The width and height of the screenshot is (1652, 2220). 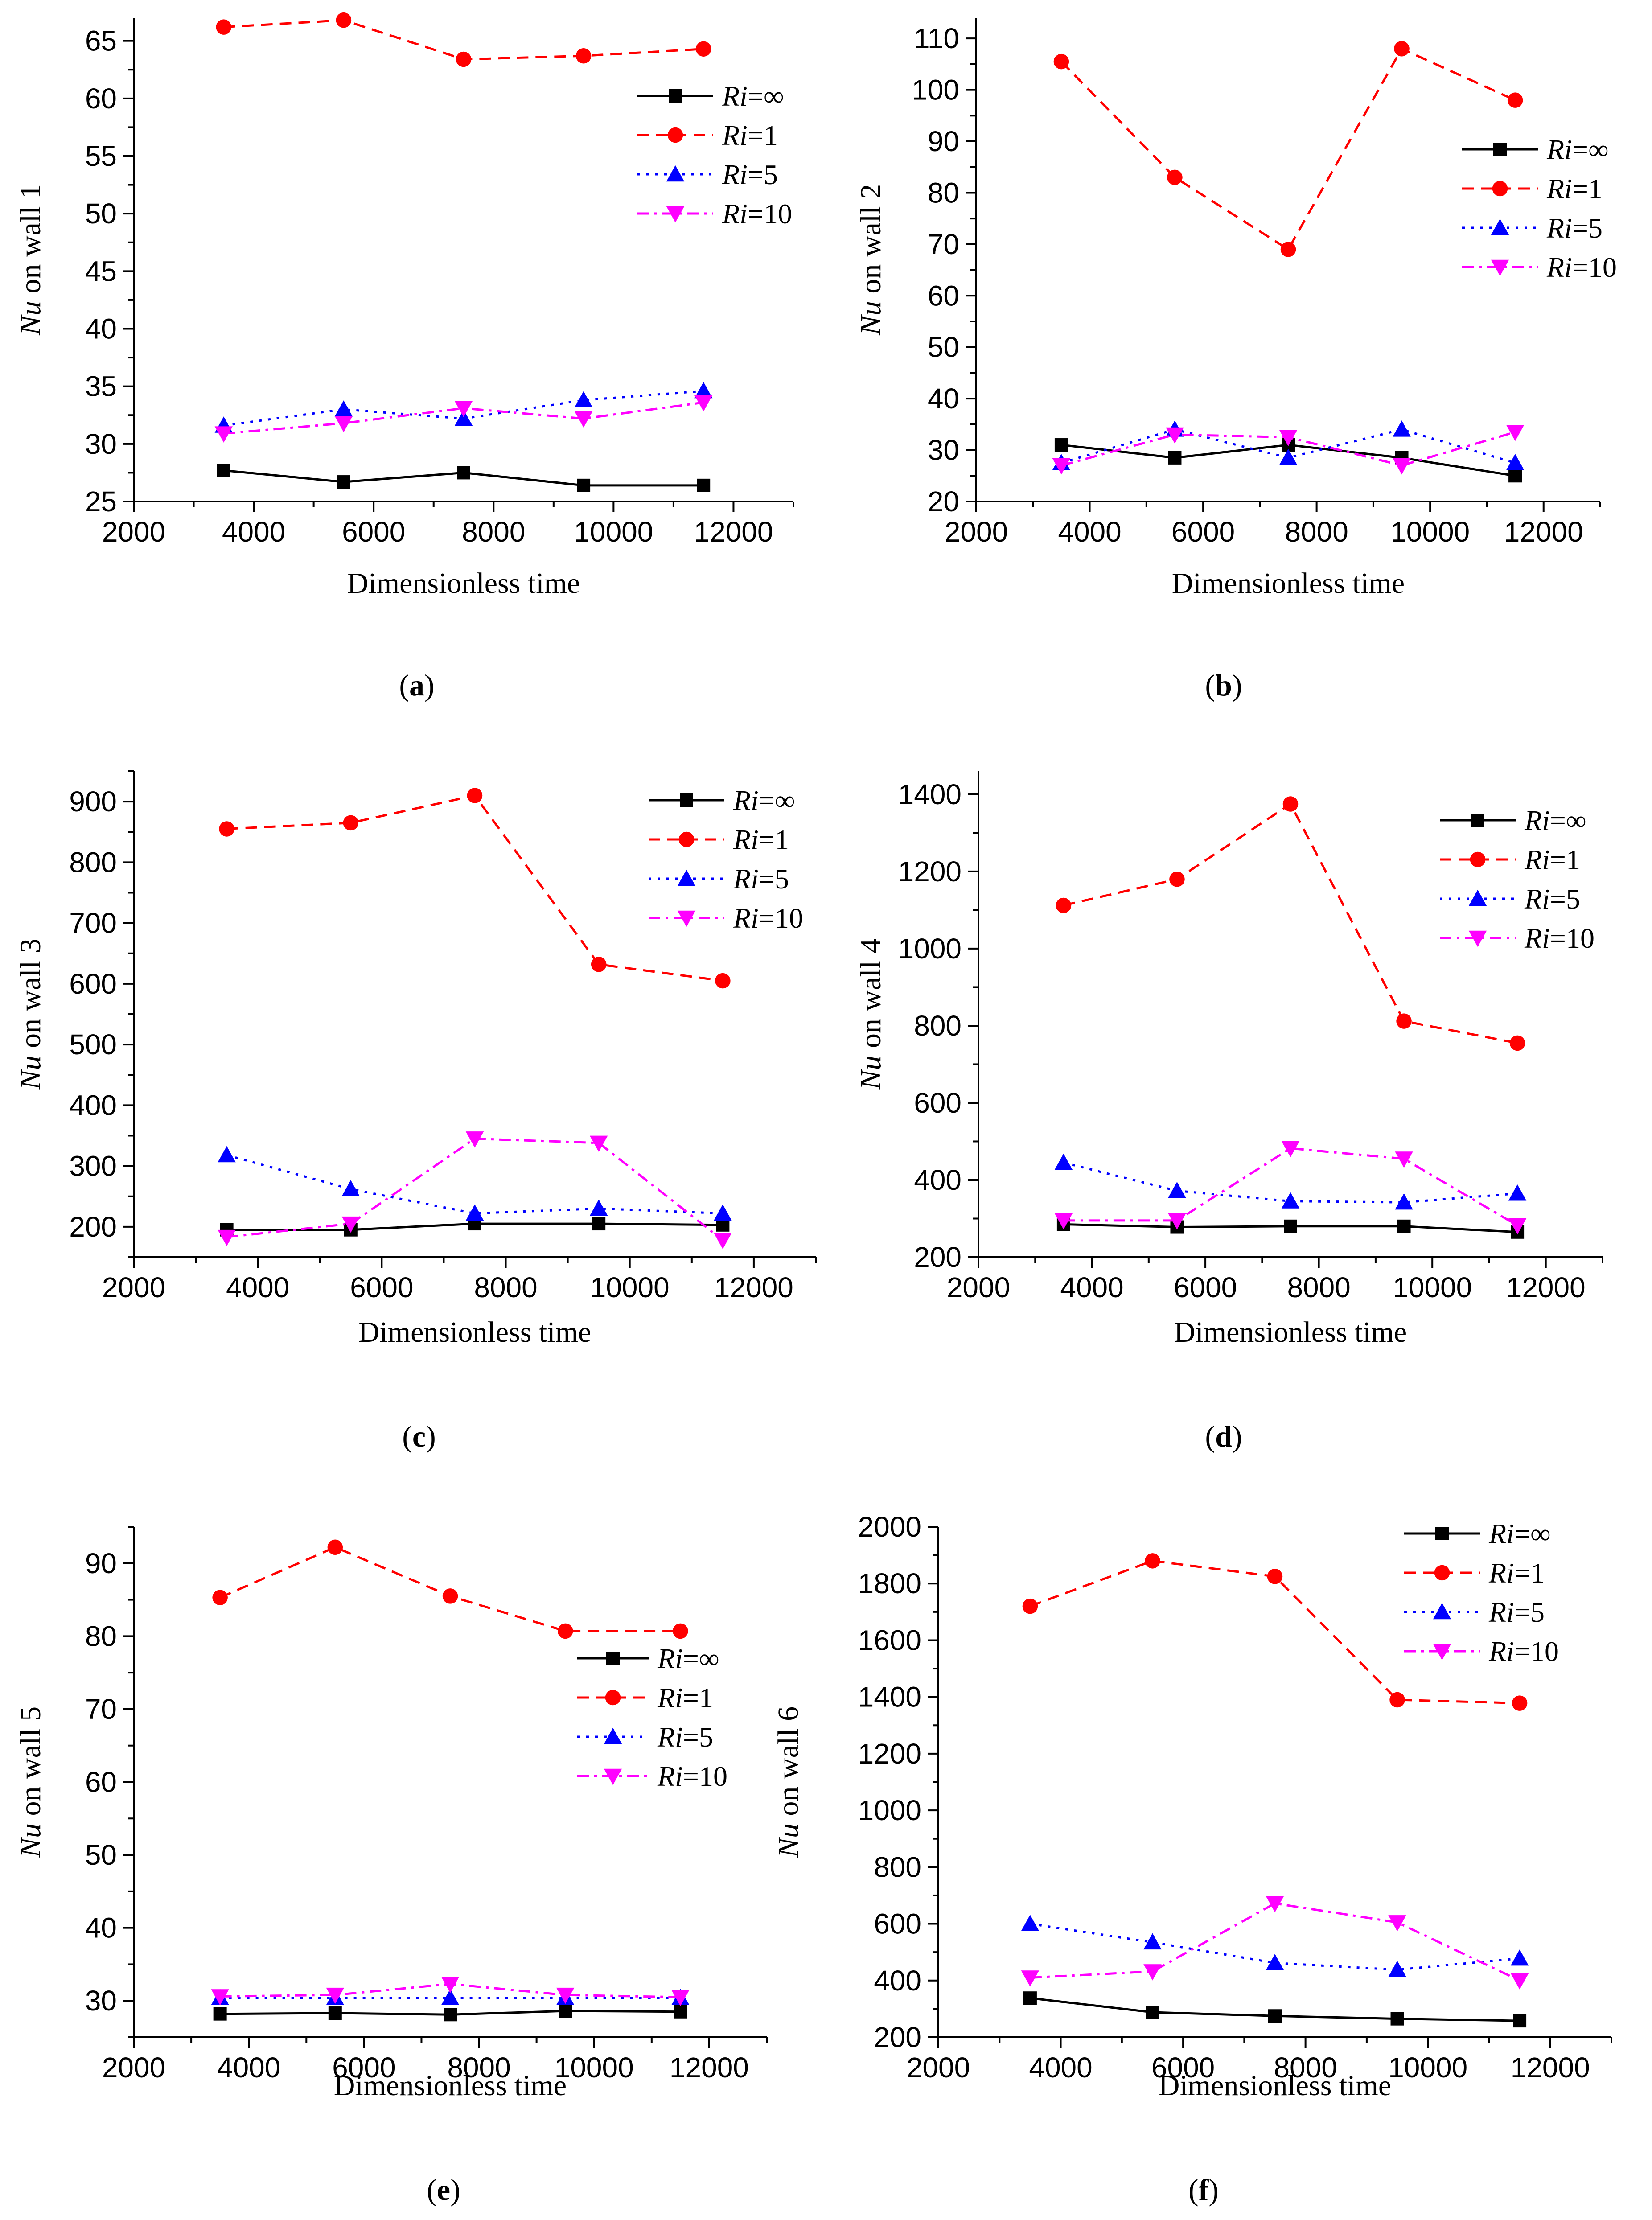 What do you see at coordinates (1203, 2190) in the screenshot?
I see `panel-caption: (f)` at bounding box center [1203, 2190].